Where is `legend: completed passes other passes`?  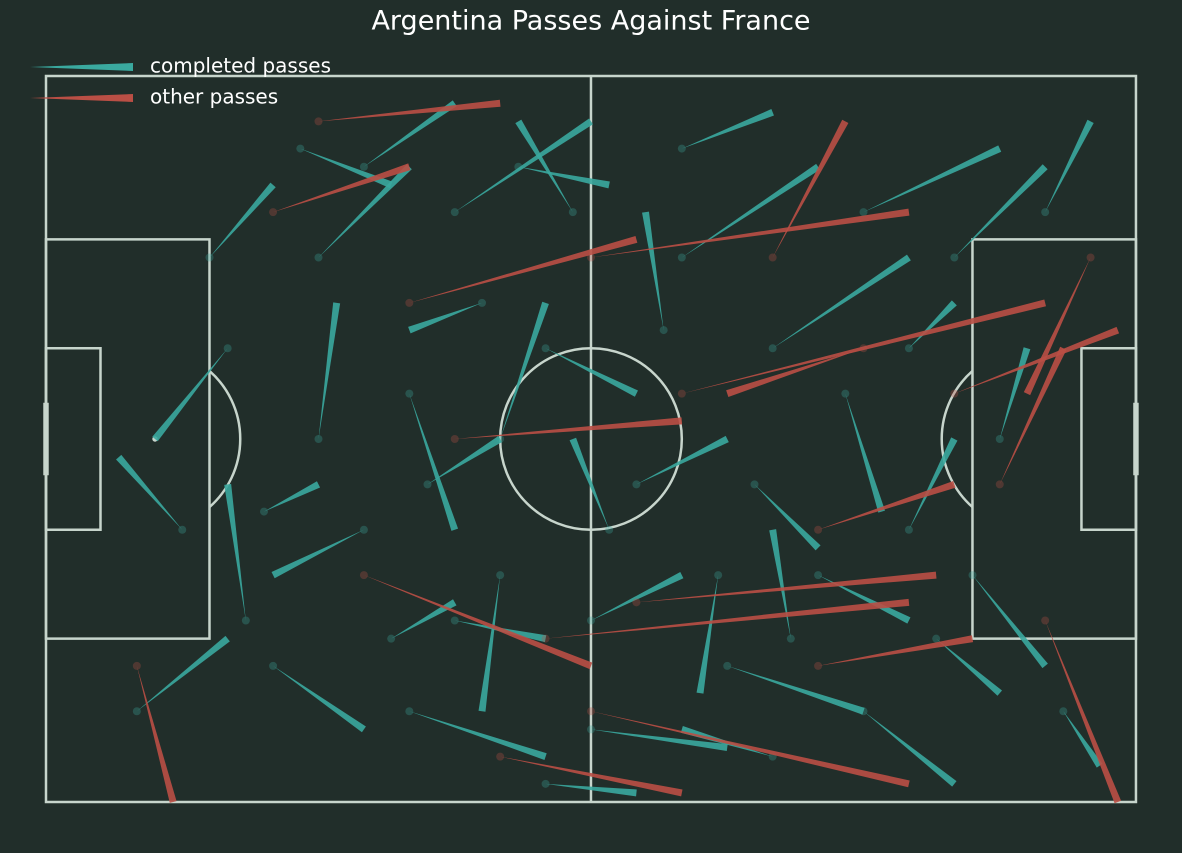
legend: completed passes other passes is located at coordinates (180, 81).